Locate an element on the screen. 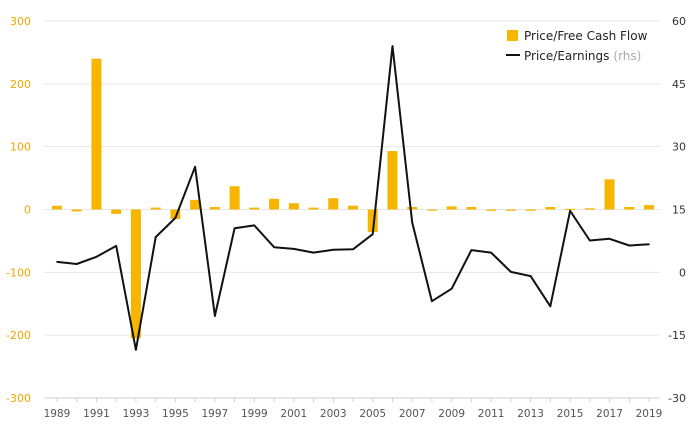  left-tick-label: -200 is located at coordinates (18, 335).